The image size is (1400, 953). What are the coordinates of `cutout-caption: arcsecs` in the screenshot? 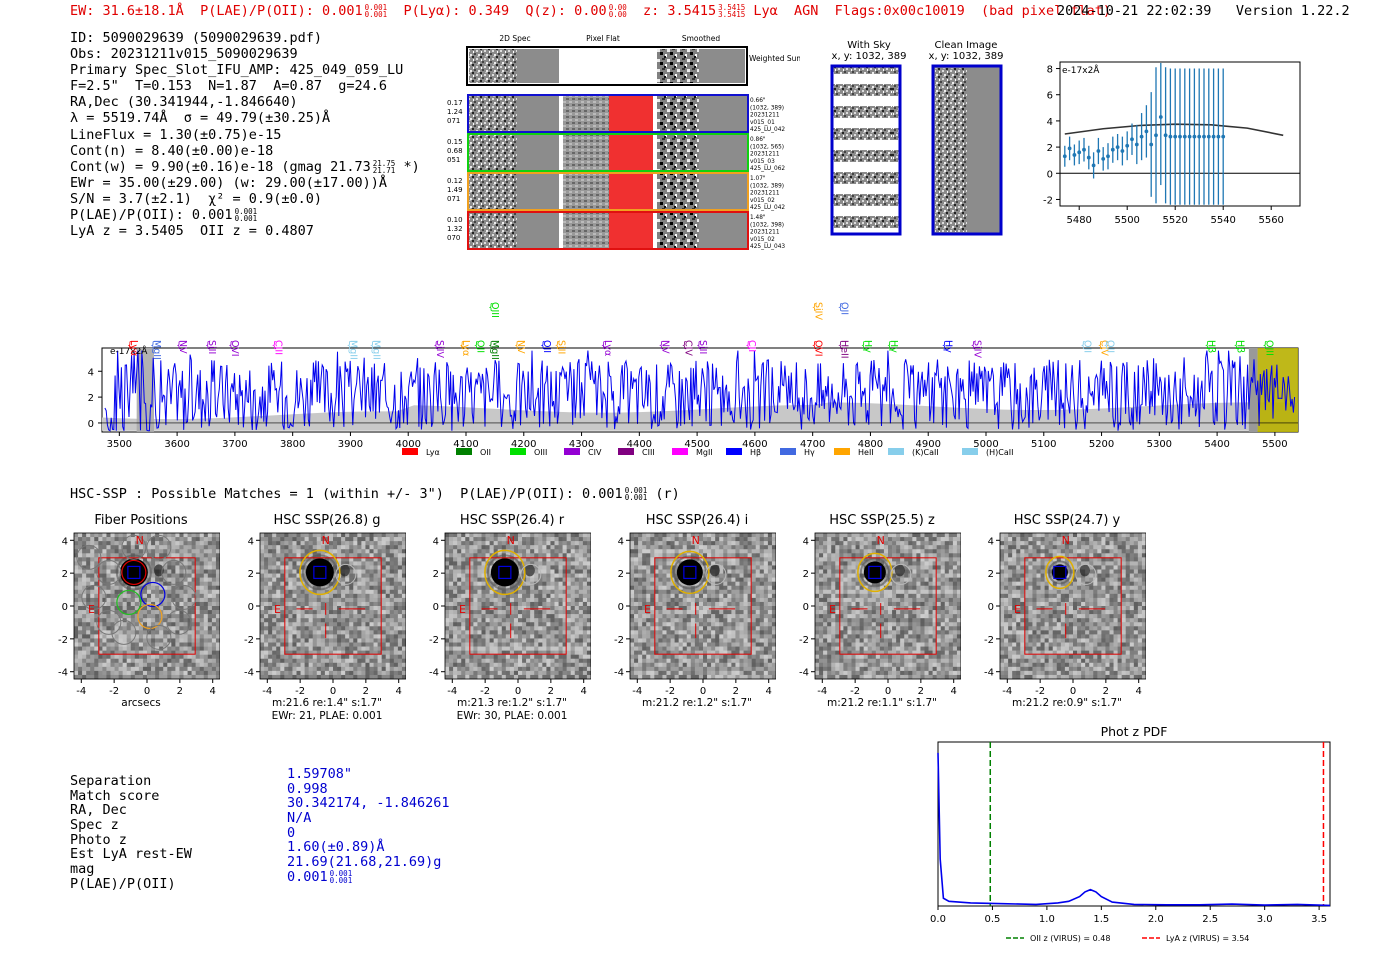 It's located at (141, 703).